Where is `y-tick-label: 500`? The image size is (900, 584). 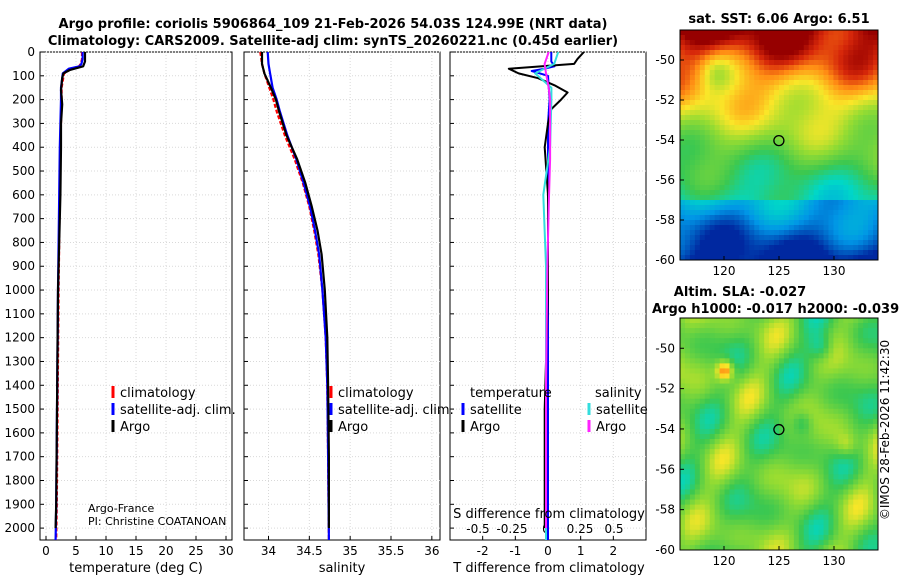 y-tick-label: 500 is located at coordinates (23, 171).